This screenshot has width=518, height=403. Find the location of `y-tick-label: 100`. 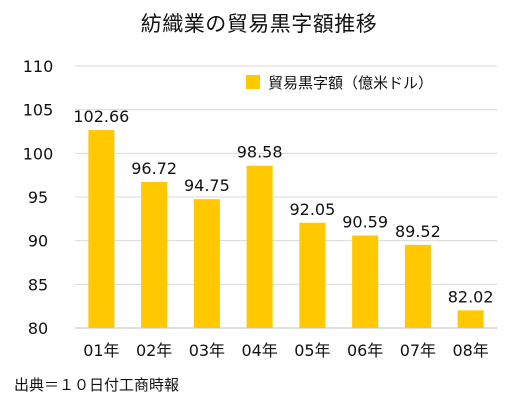

y-tick-label: 100 is located at coordinates (38, 153).